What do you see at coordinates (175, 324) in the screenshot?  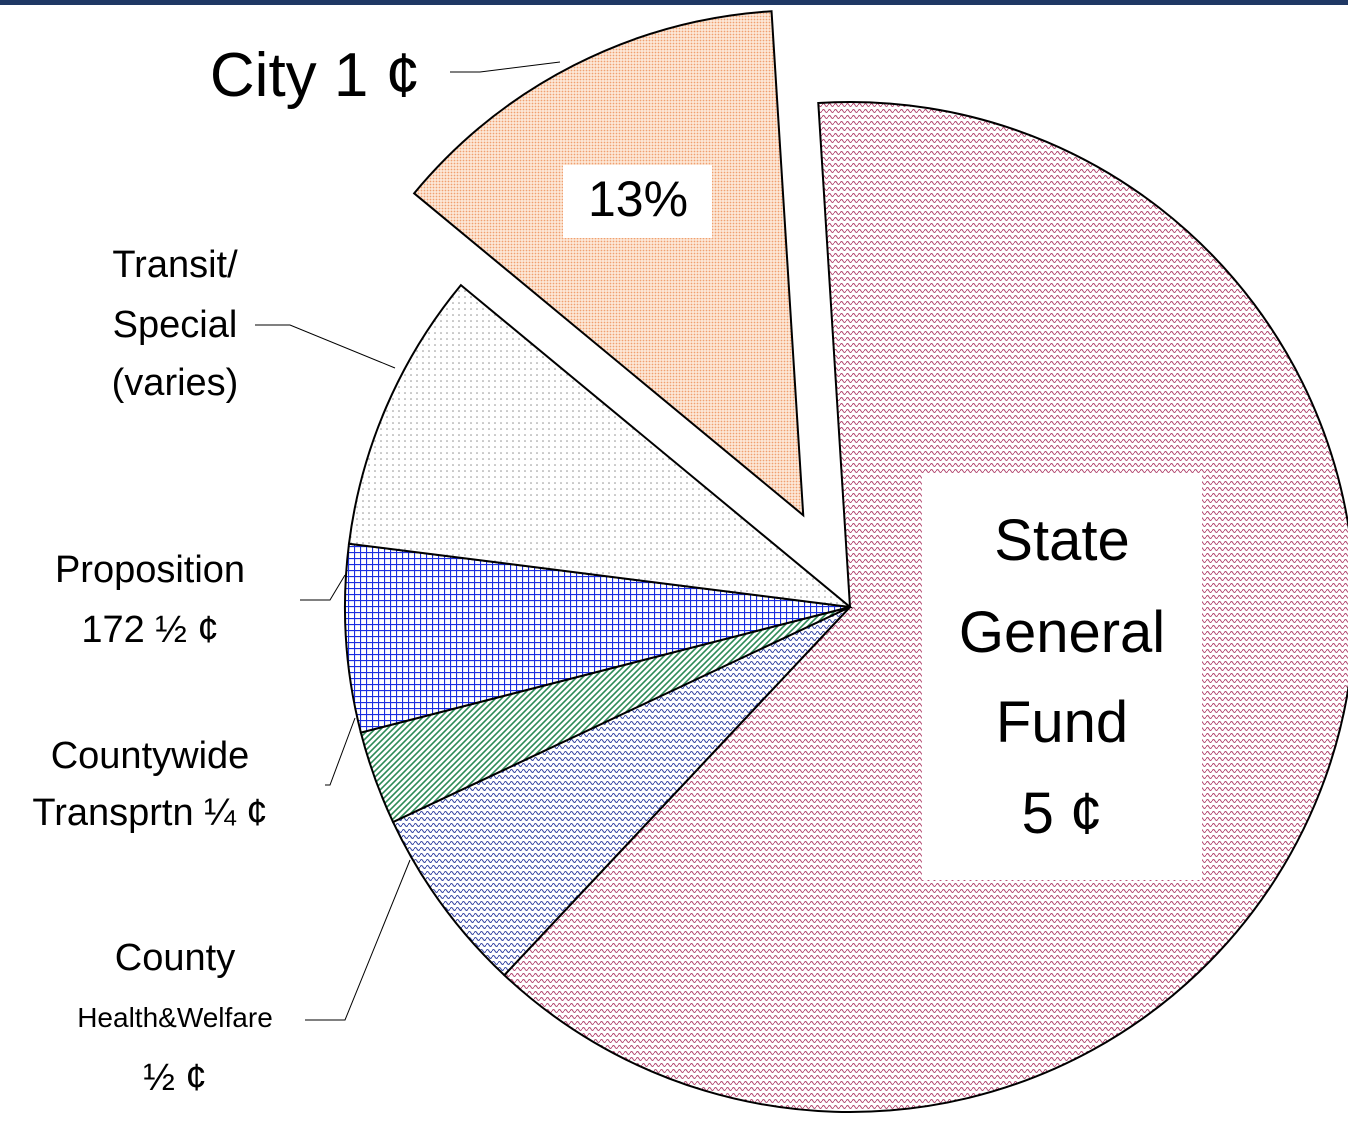 I see `slice-label: Transit/Special (varies)` at bounding box center [175, 324].